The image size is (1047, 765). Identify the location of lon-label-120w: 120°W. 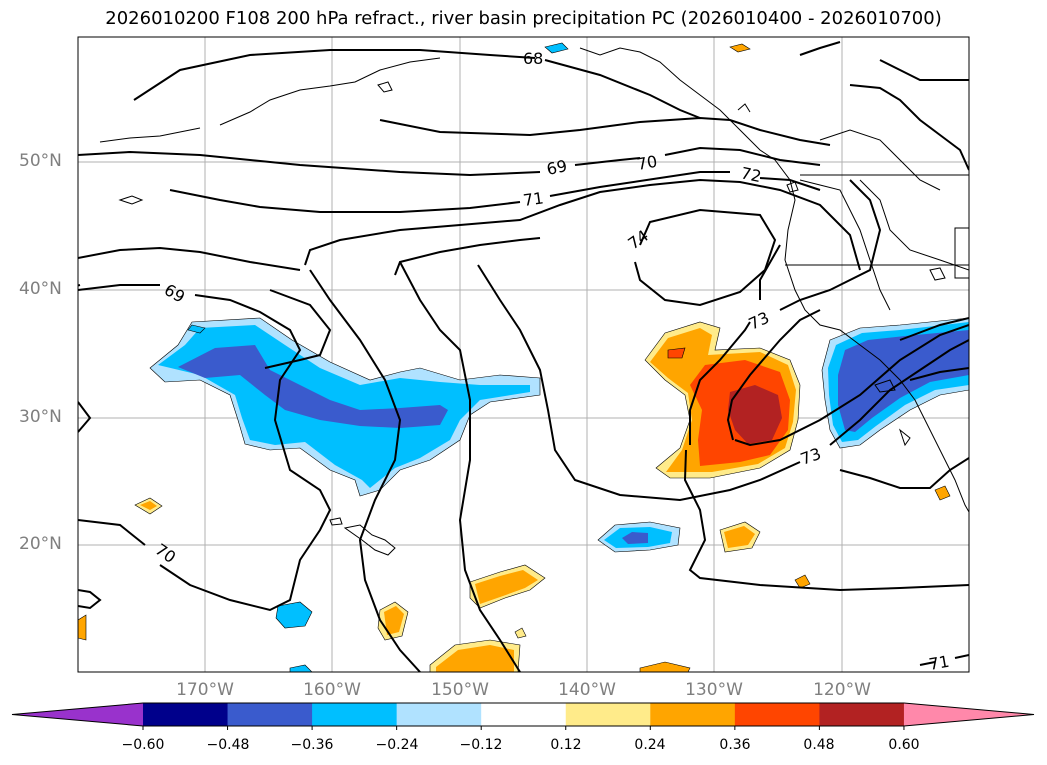
(842, 690).